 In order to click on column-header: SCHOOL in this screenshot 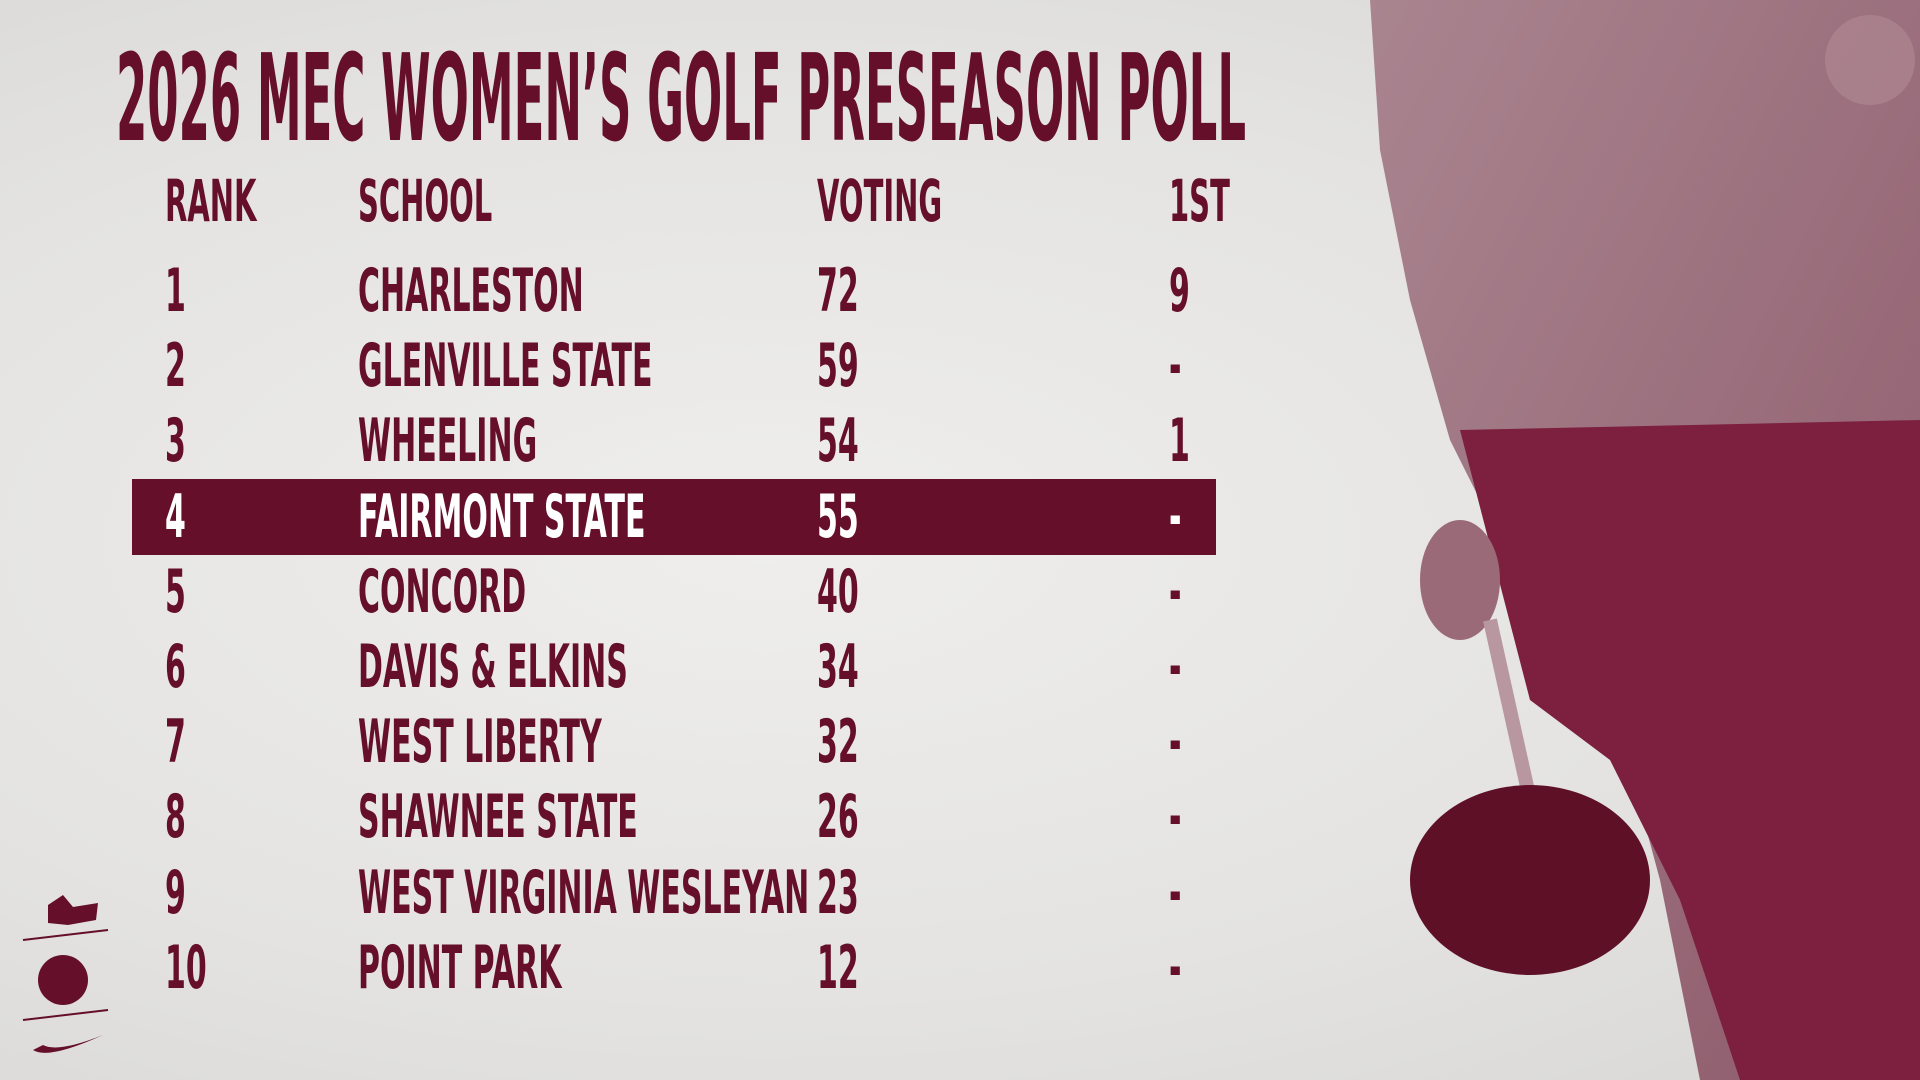, I will do `click(425, 201)`.